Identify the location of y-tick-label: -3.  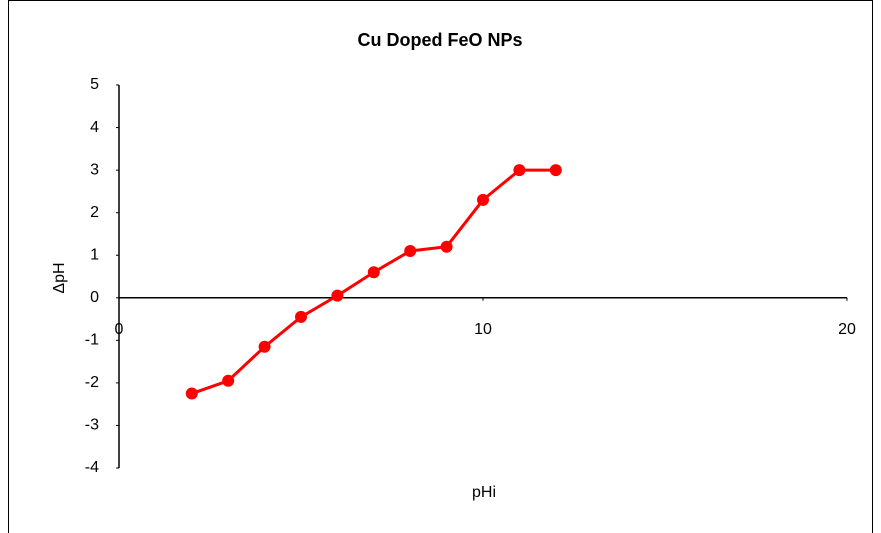
(92, 425).